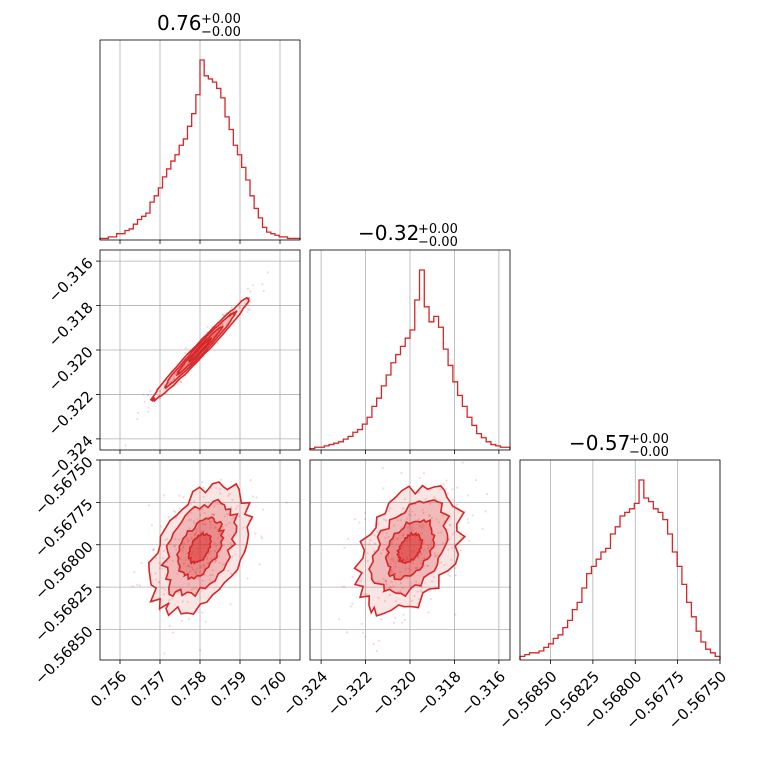  Describe the element at coordinates (438, 229) in the screenshot. I see `title-1-upper: +0.00` at that location.